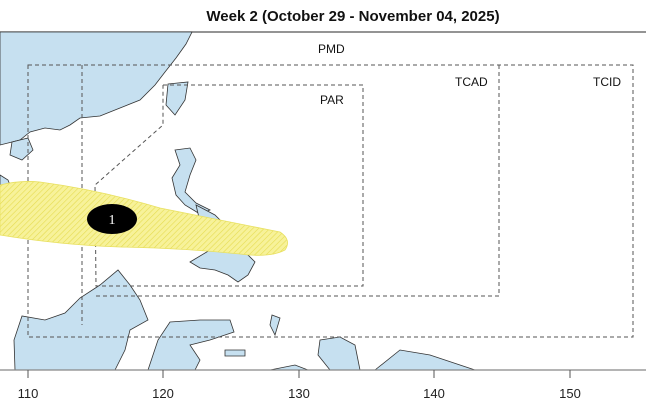 The image size is (646, 412). What do you see at coordinates (299, 393) in the screenshot?
I see `x-tick-label: 130` at bounding box center [299, 393].